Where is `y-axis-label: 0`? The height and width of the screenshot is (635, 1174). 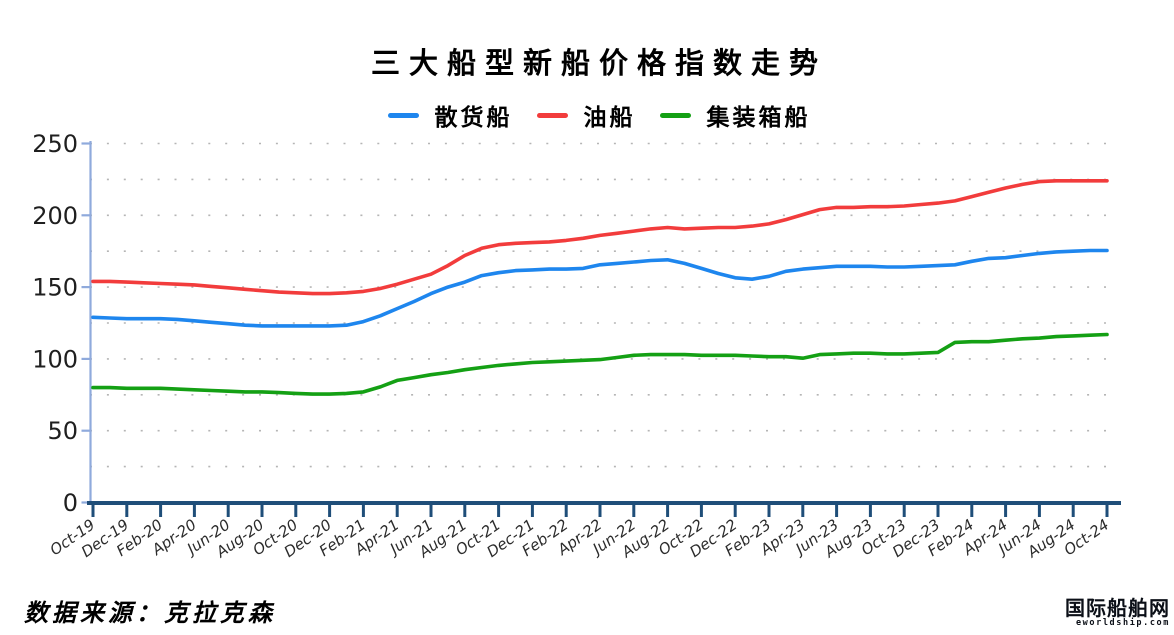
y-axis-label: 0 is located at coordinates (70, 503).